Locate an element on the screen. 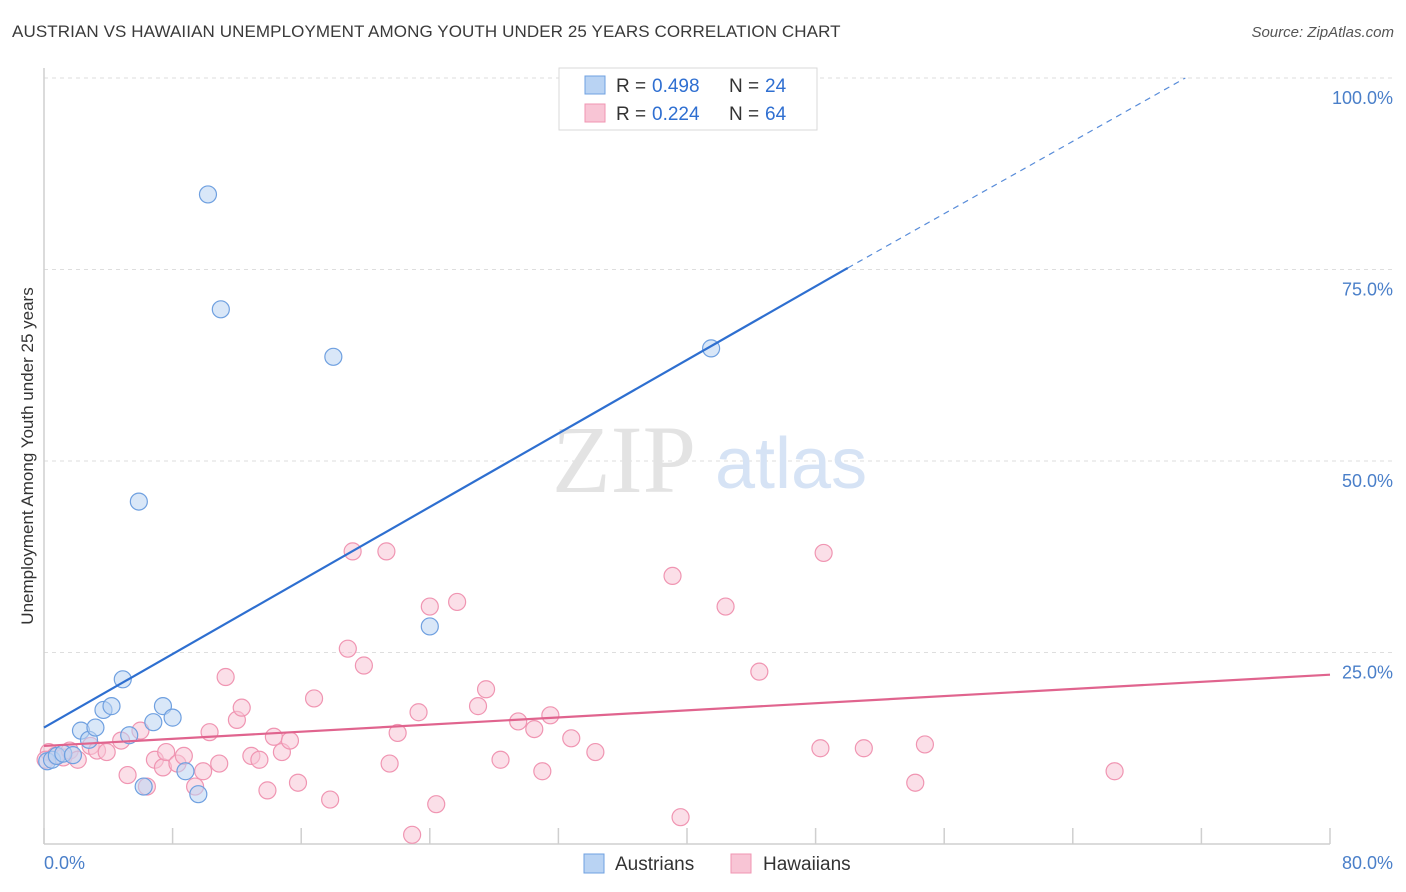 The width and height of the screenshot is (1406, 892). austrians-trend-extension is located at coordinates (1016, 173).